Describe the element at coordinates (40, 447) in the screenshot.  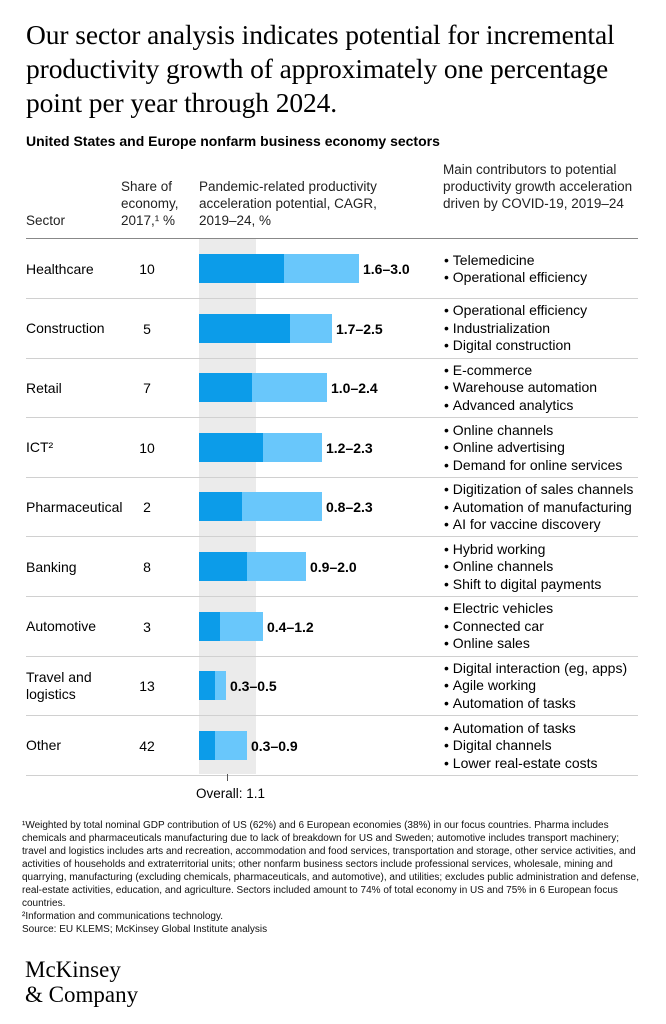
I see `sector-label: ICT²` at that location.